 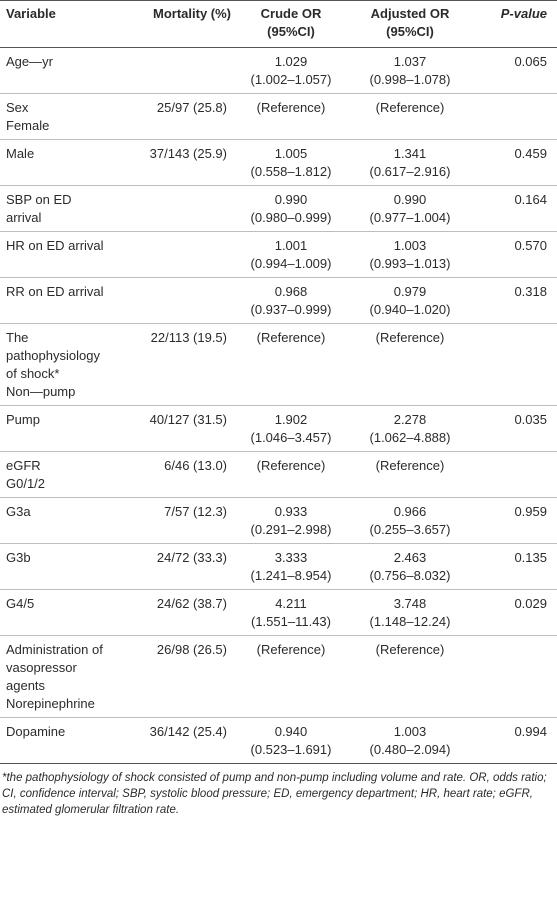 What do you see at coordinates (177, 676) in the screenshot?
I see `cell-mortality: 26/98 (26.5)` at bounding box center [177, 676].